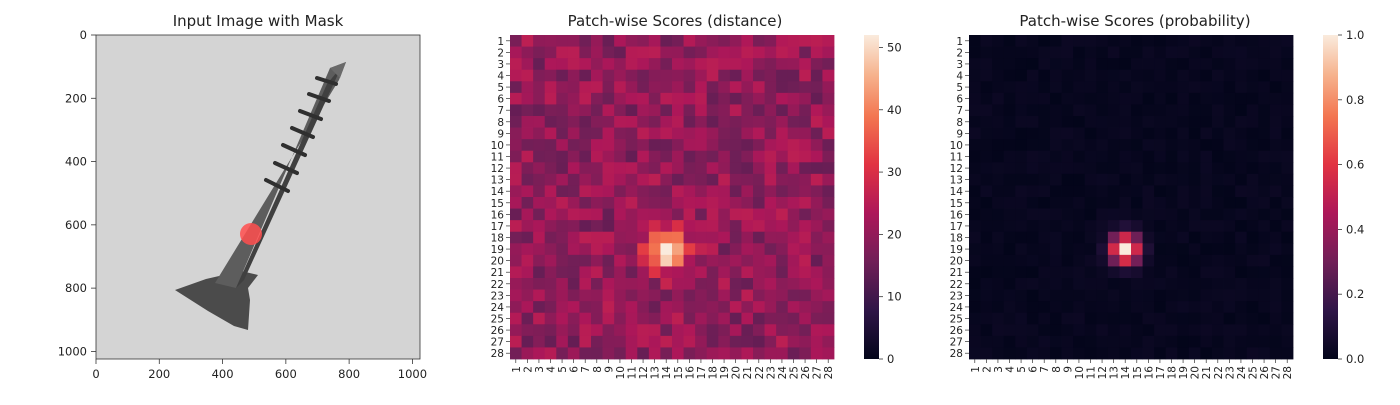  Describe the element at coordinates (959, 65) in the screenshot. I see `y-tick-label: 3` at that location.